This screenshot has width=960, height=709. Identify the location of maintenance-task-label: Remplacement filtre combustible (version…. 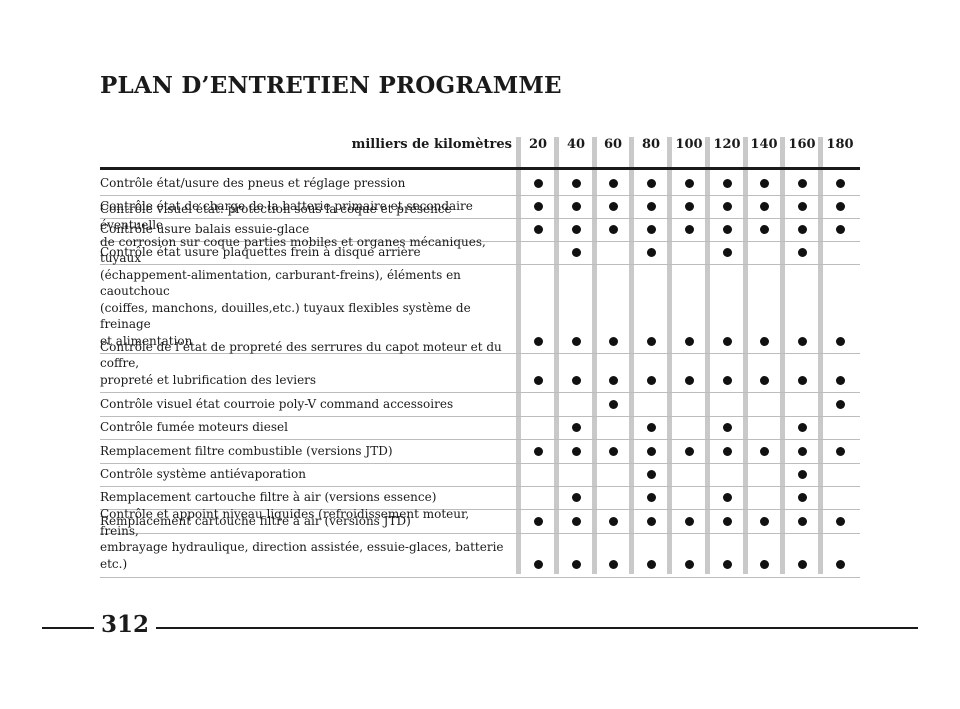
(246, 450).